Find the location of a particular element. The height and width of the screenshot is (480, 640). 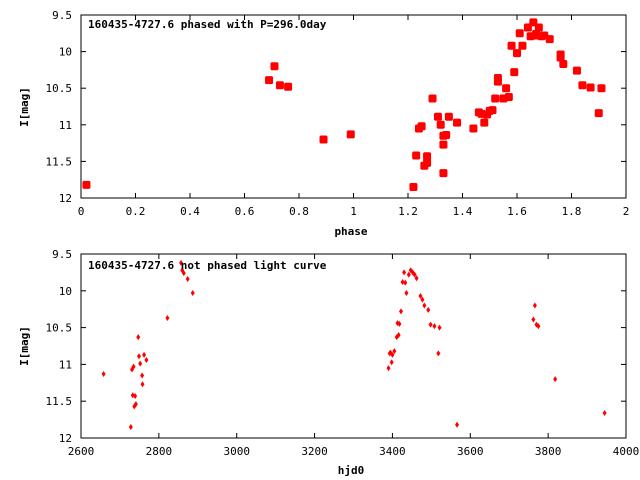

phased-y-tick-label: 11 is located at coordinates (65, 125).